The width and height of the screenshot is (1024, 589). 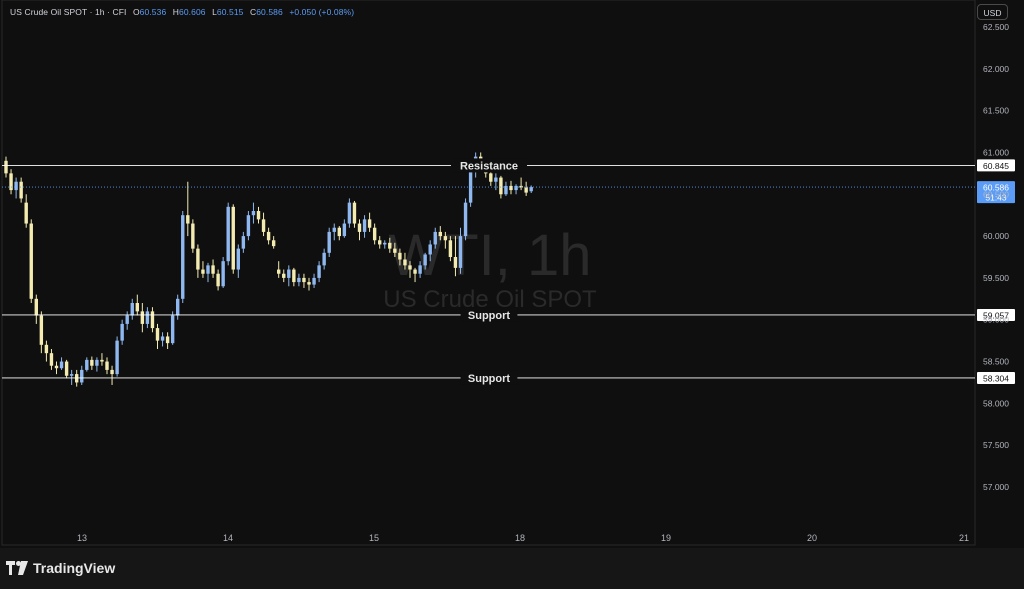 I want to click on currency-button: USD, so click(x=992, y=12).